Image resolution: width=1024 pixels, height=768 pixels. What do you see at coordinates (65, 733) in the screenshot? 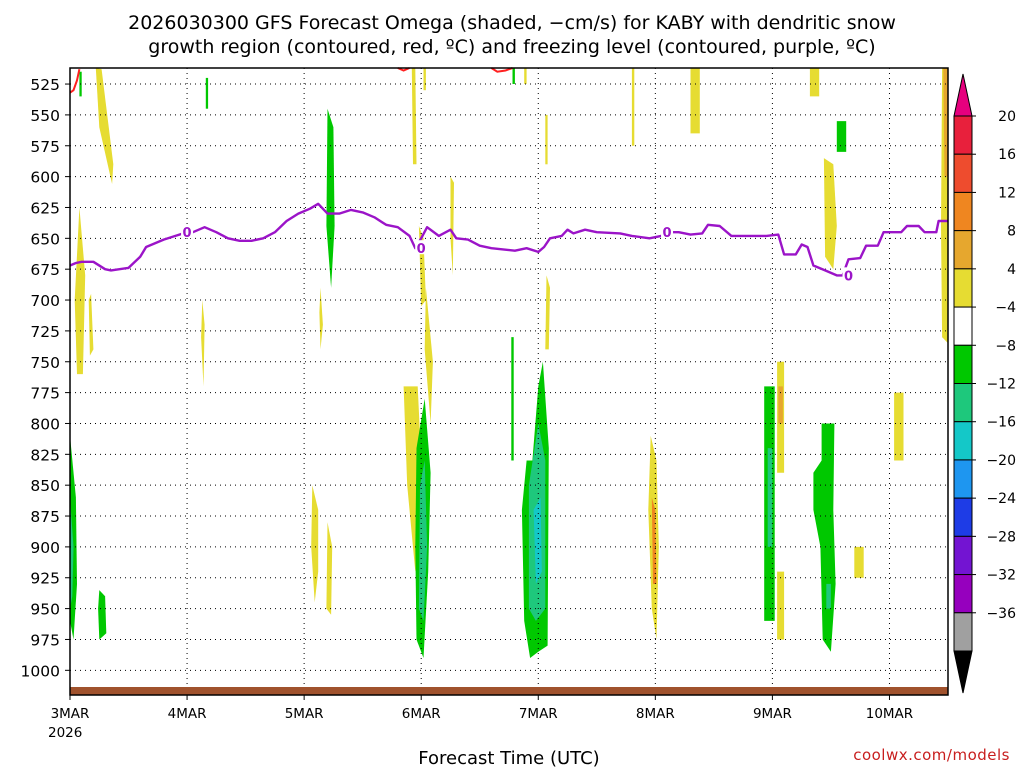
I see `x-axis-year-label: 2026` at bounding box center [65, 733].